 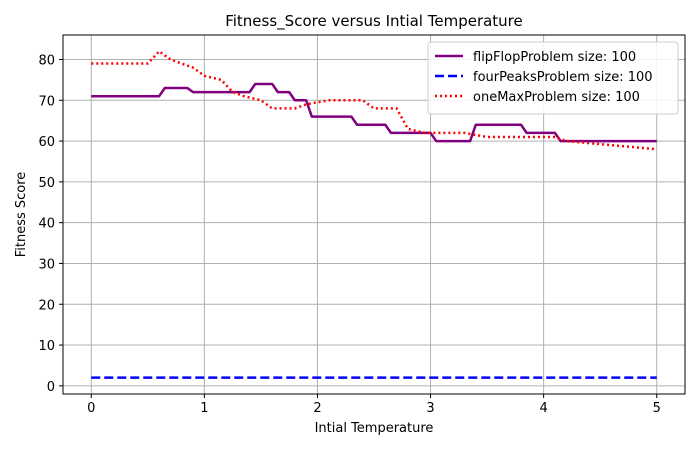 I want to click on y-tick-label: 30, so click(x=46, y=264).